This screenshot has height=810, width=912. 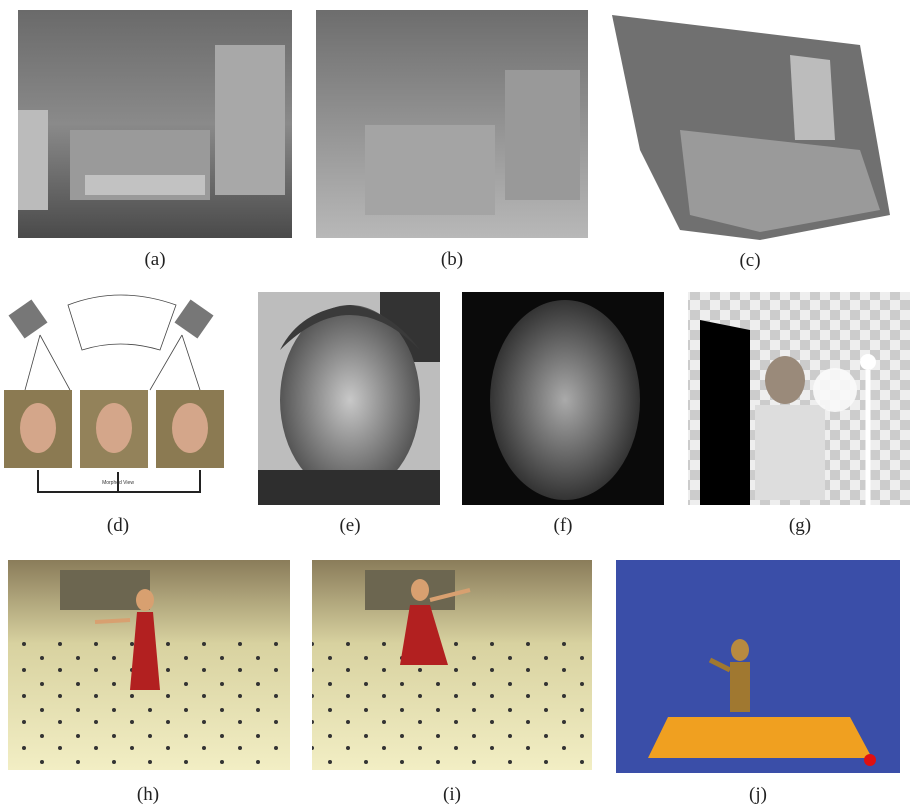 I want to click on panel-caption: (g), so click(x=800, y=525).